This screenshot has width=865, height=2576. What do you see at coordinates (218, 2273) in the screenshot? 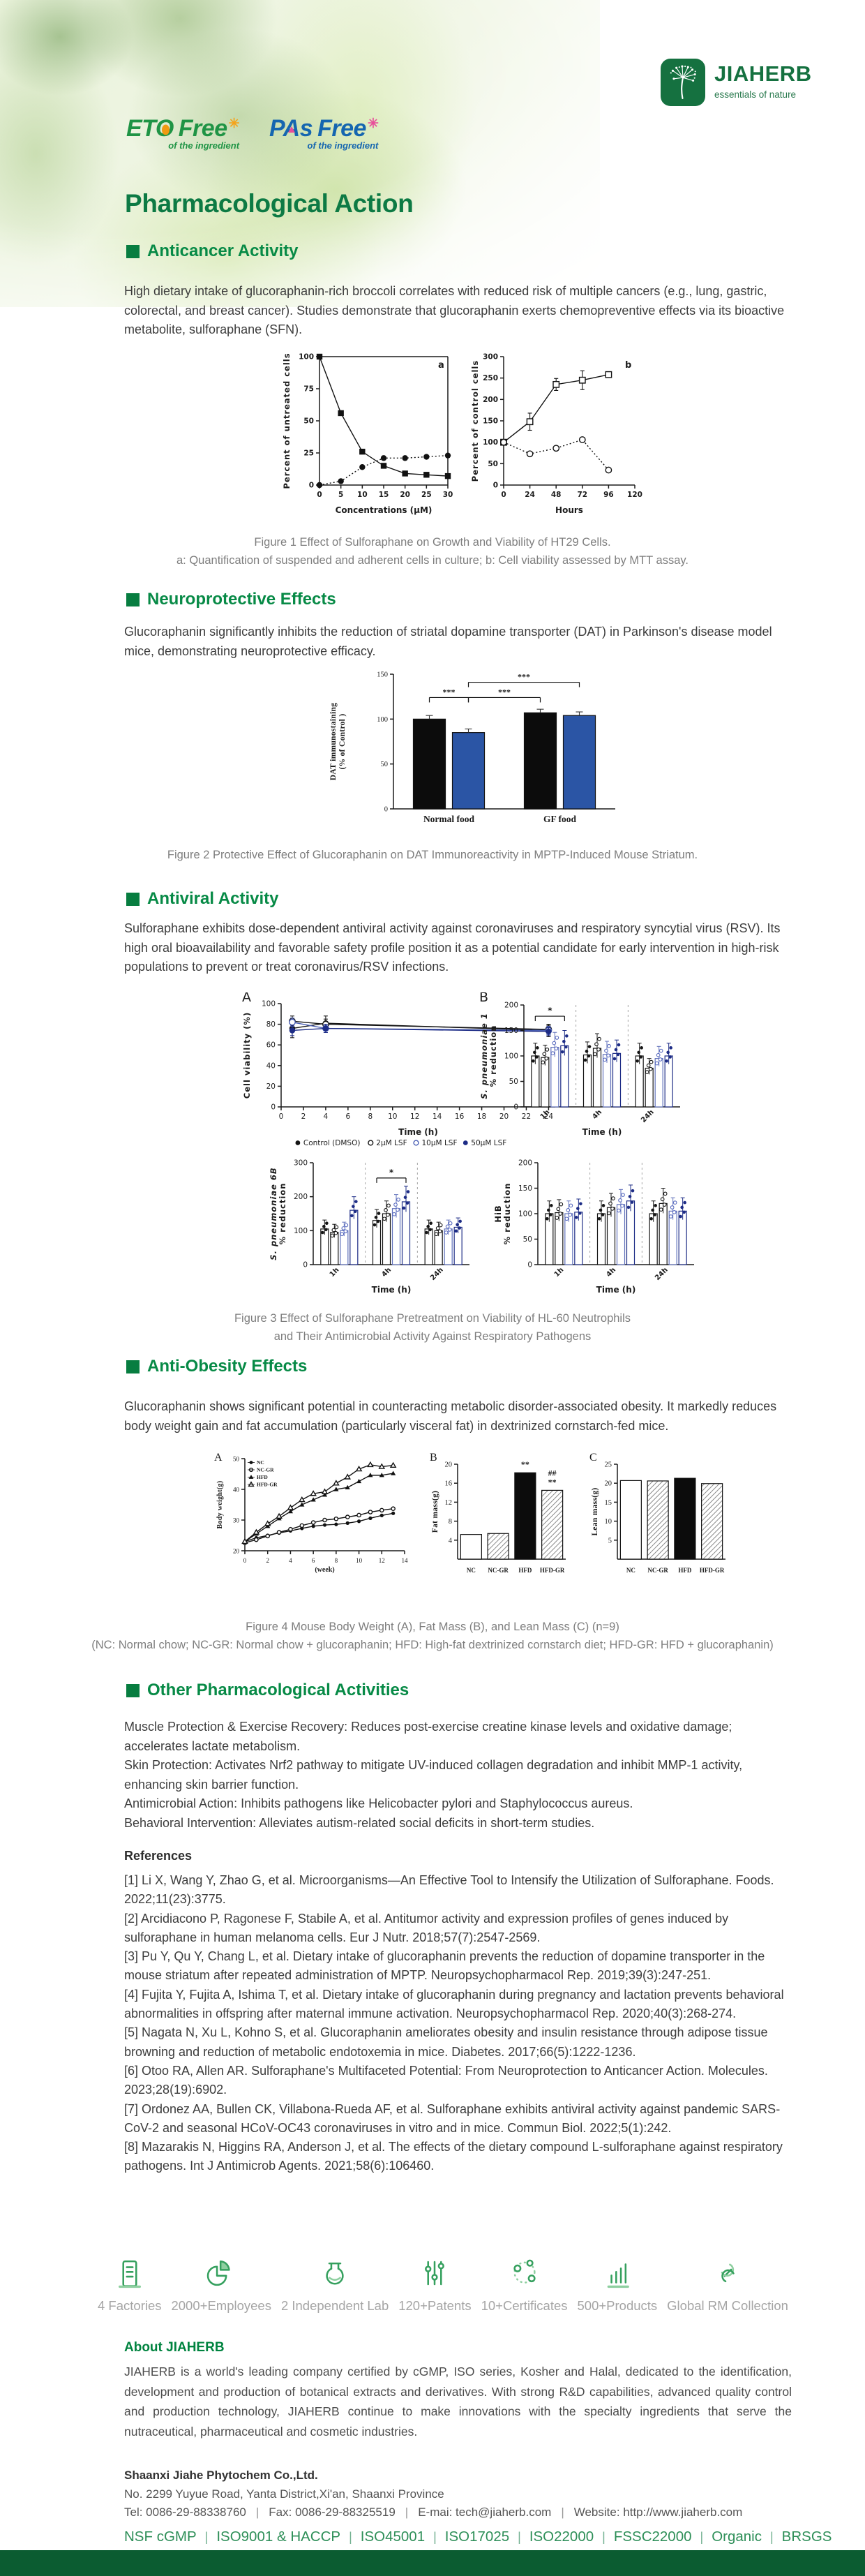
I see `pie-chart-icon` at bounding box center [218, 2273].